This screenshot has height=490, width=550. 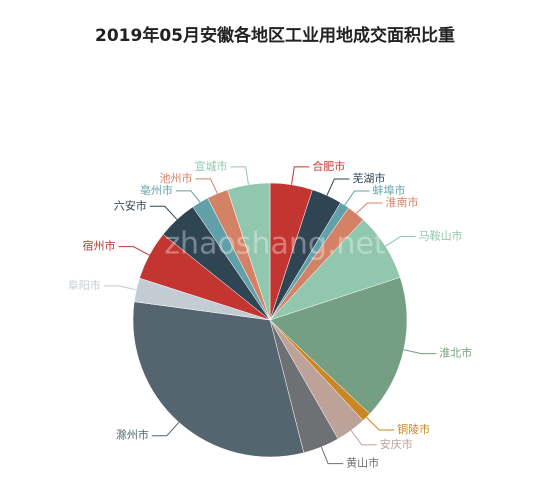 I want to click on slice-label: 宿州市, so click(x=98, y=246).